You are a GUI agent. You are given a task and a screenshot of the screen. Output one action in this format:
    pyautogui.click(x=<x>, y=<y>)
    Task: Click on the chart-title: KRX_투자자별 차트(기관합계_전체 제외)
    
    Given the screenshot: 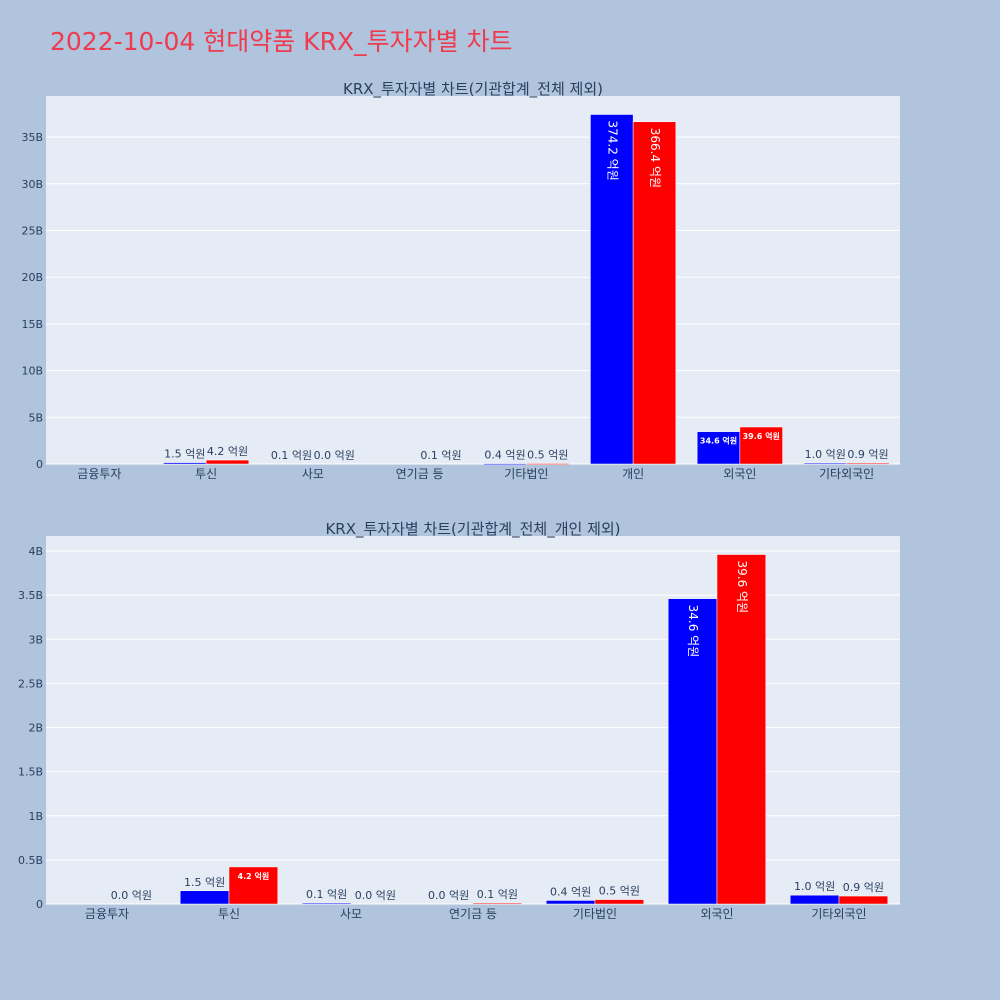 What is the action you would take?
    pyautogui.click(x=473, y=89)
    